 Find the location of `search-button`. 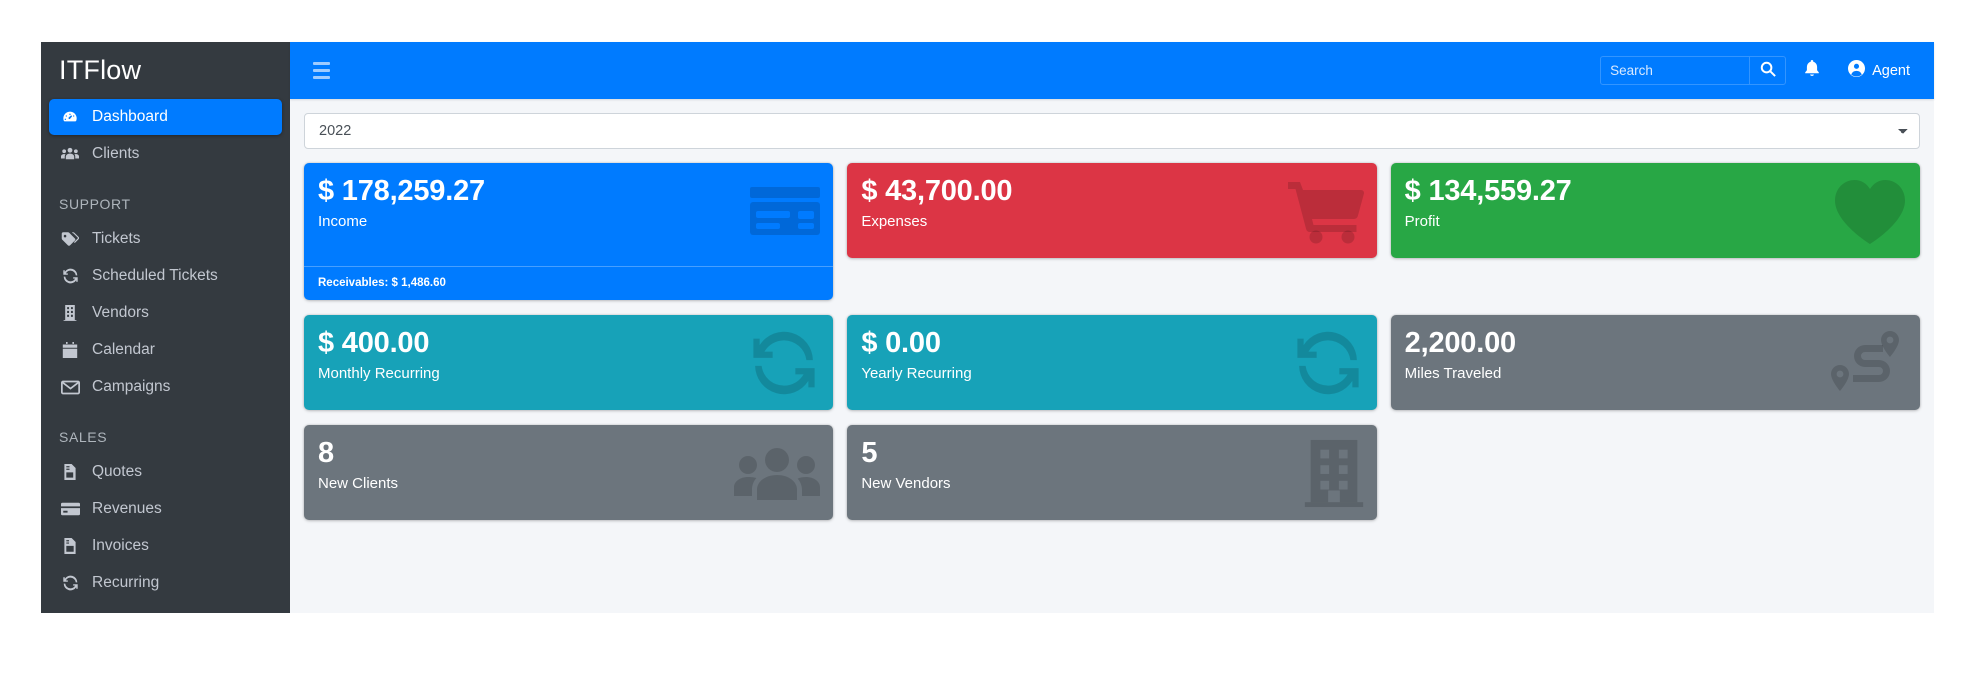

search-button is located at coordinates (1767, 70).